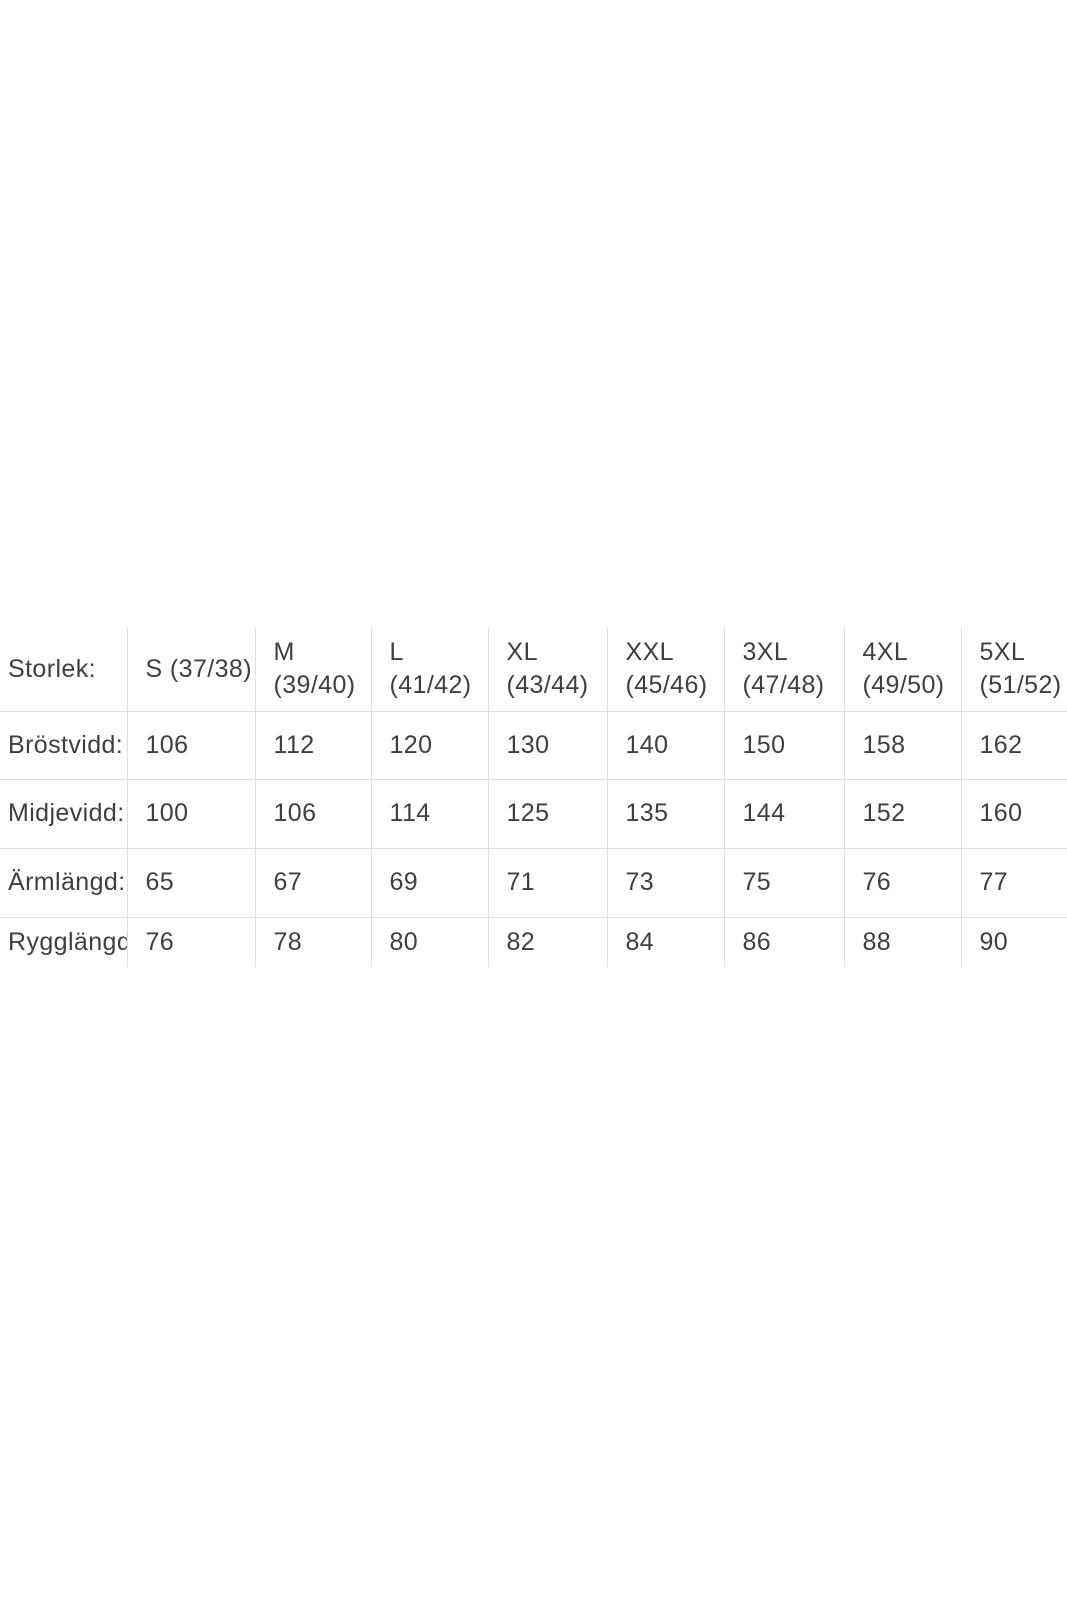 The width and height of the screenshot is (1067, 1600). Describe the element at coordinates (312, 669) in the screenshot. I see `size-column-header: M (39/40)` at that location.